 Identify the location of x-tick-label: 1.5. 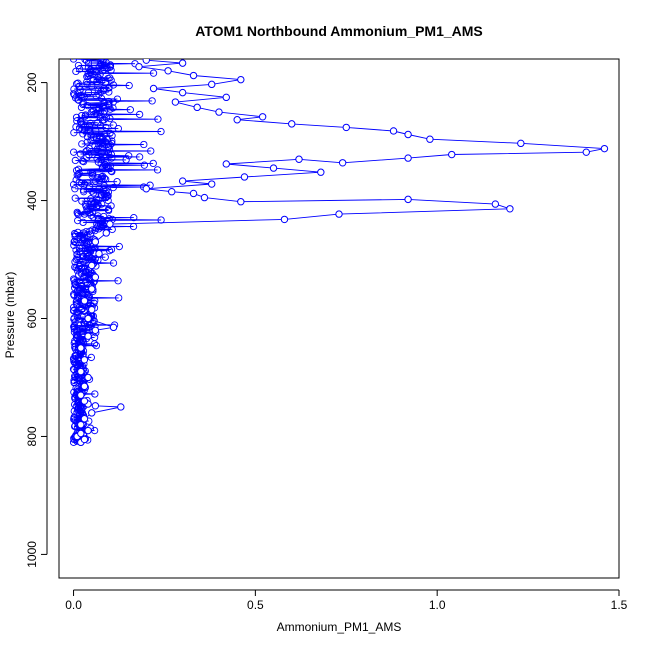
(619, 605).